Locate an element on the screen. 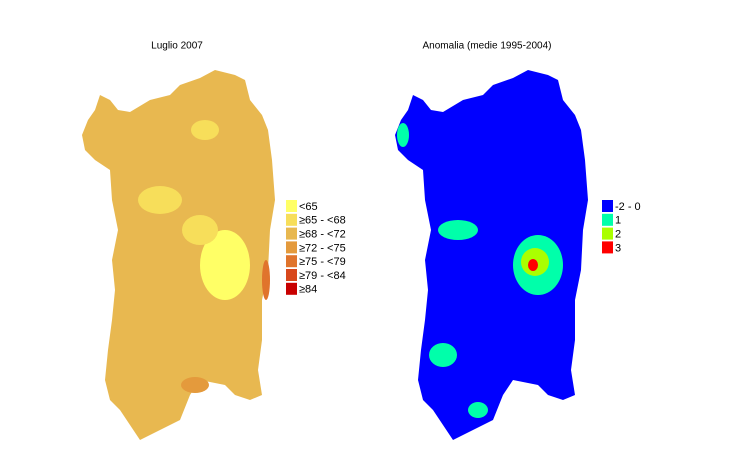  legend-label: ≥75 - <79 is located at coordinates (322, 262).